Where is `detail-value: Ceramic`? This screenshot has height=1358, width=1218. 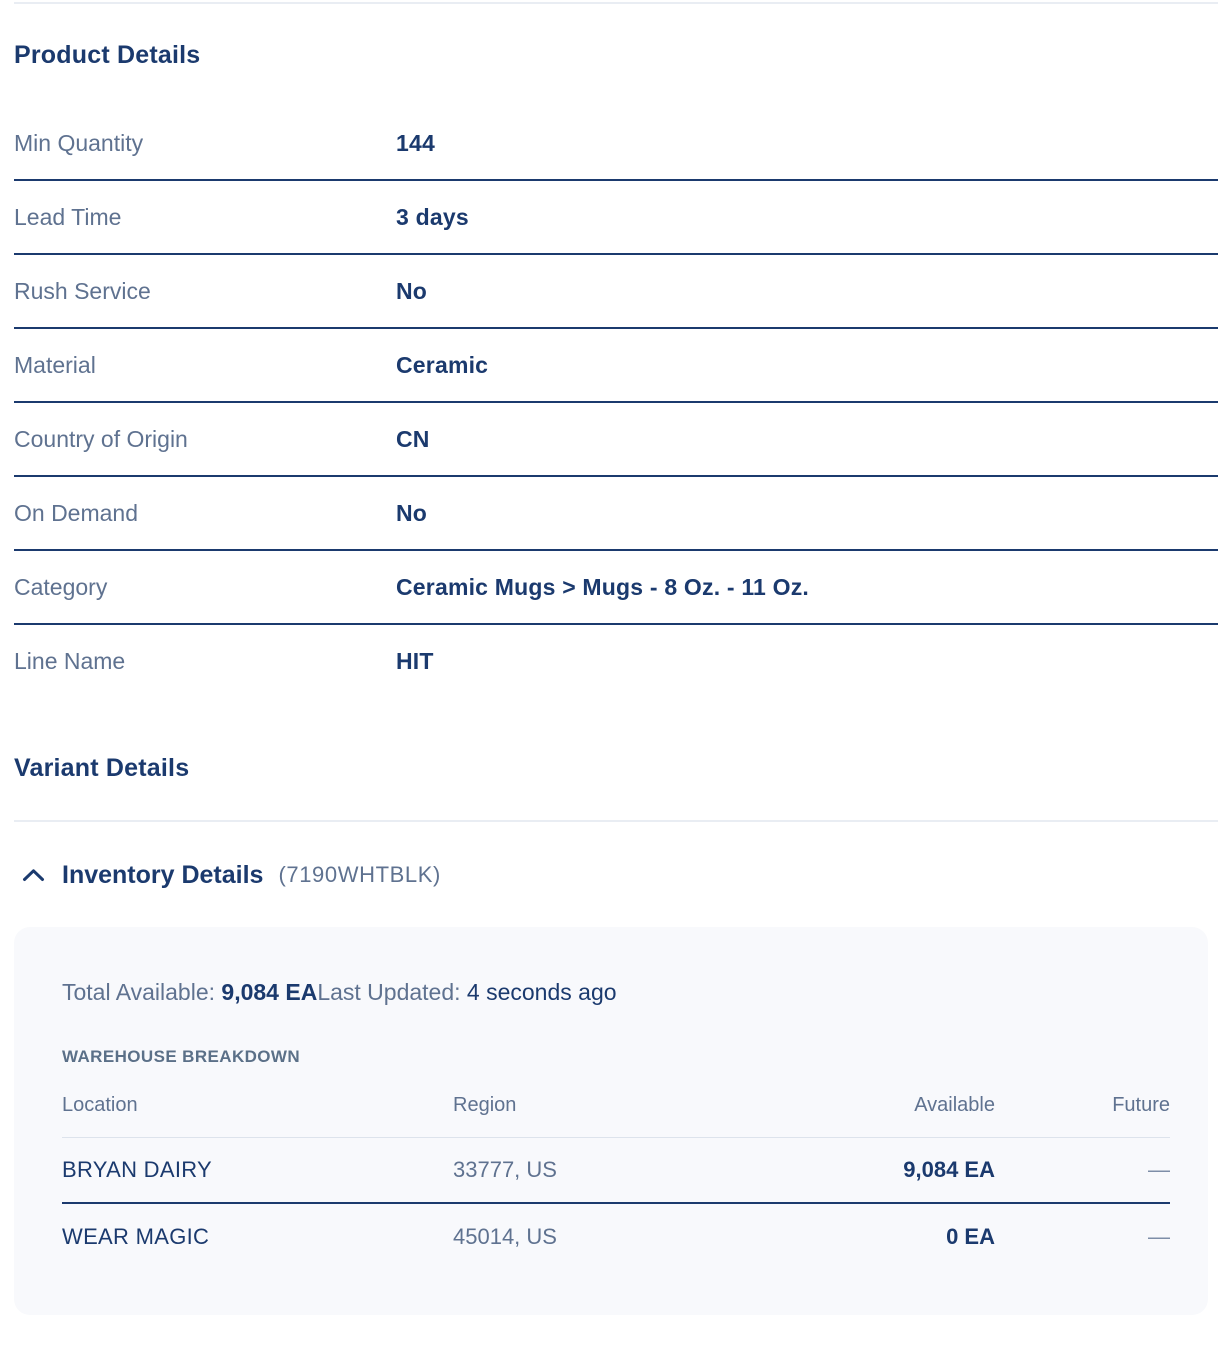 detail-value: Ceramic is located at coordinates (442, 364).